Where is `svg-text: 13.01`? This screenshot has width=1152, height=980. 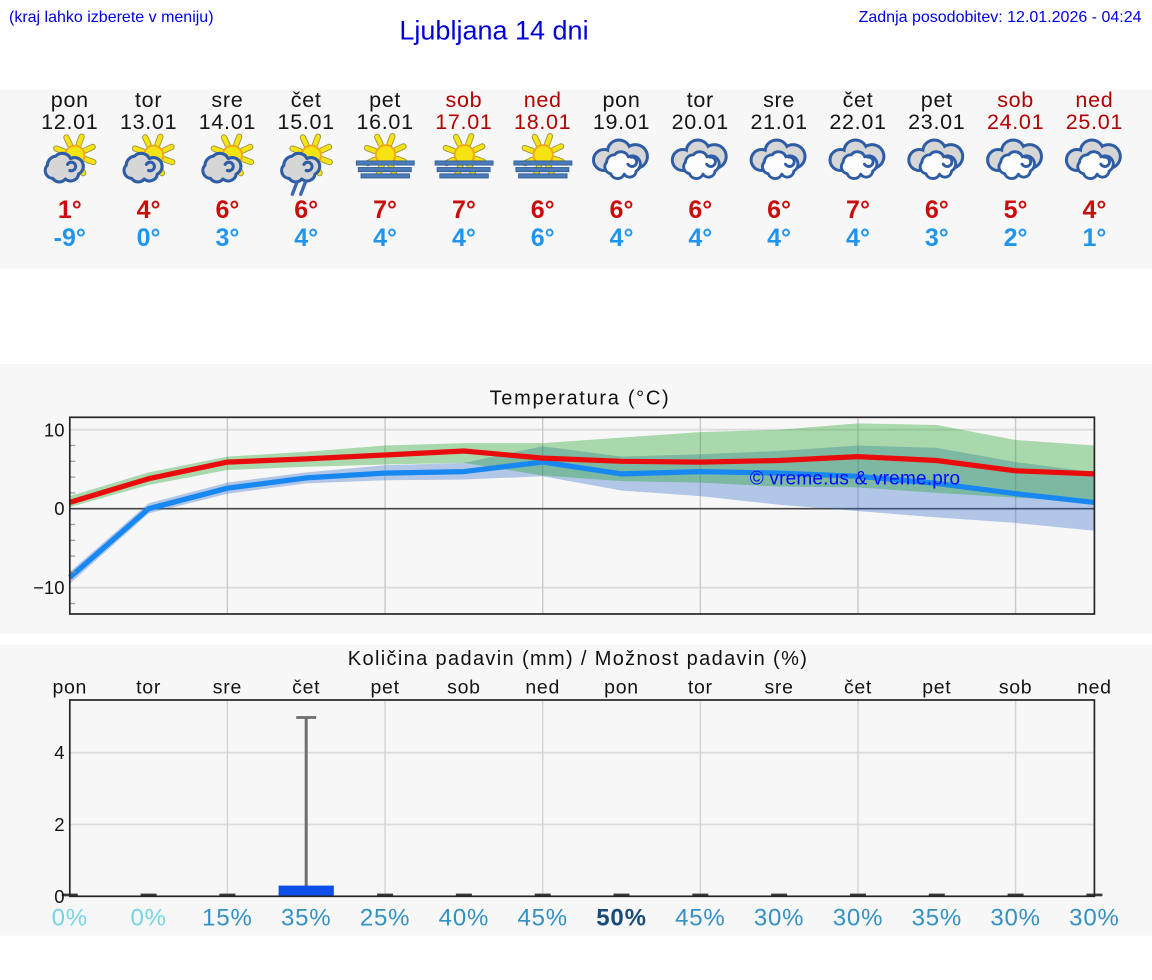
svg-text: 13.01 is located at coordinates (148, 122).